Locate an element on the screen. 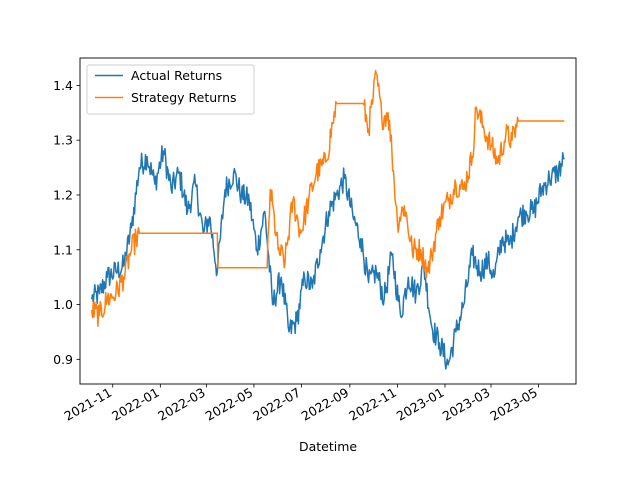 The image size is (640, 480). legend: Actual Returns Strategy Returns is located at coordinates (170, 89).